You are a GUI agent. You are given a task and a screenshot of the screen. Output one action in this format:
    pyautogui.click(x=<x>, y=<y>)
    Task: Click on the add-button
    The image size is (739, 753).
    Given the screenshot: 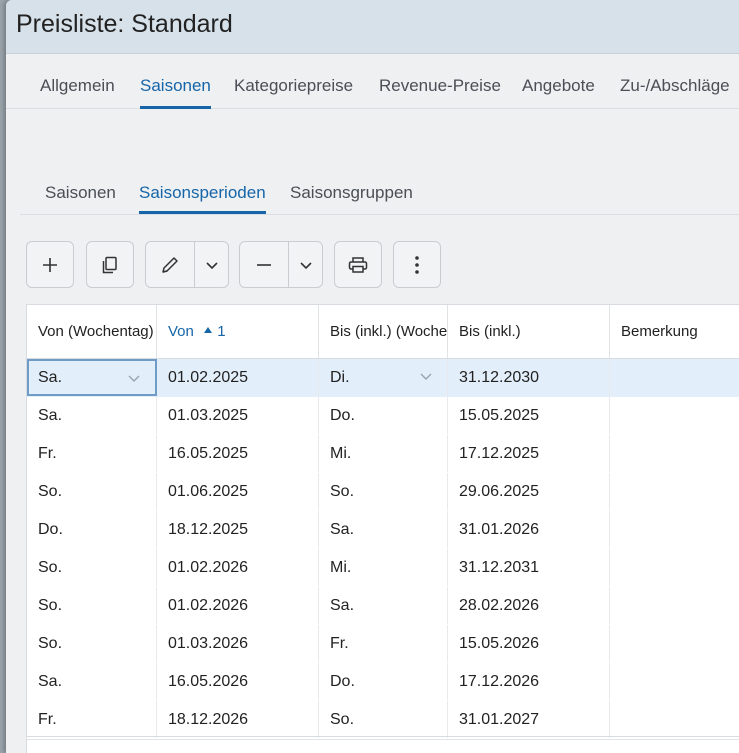 What is the action you would take?
    pyautogui.click(x=50, y=264)
    